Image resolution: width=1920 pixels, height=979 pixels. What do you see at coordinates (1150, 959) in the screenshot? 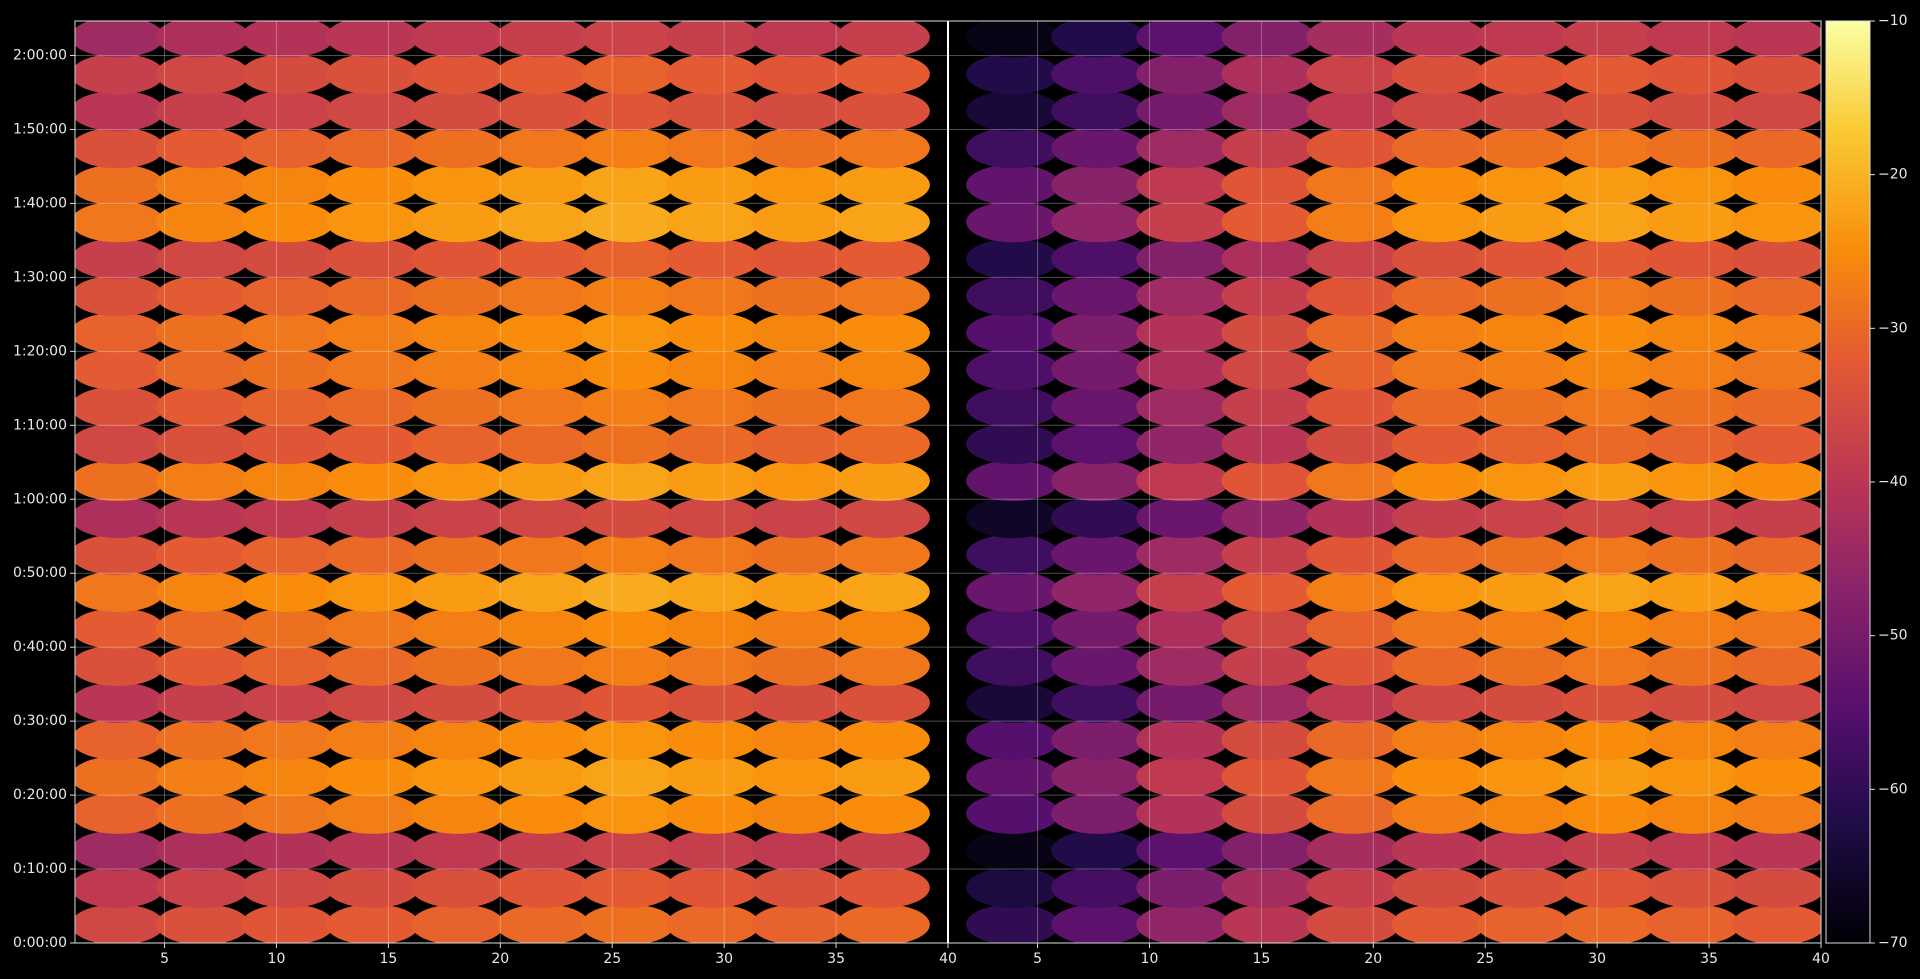
I see `x-tick-label: 10` at bounding box center [1150, 959].